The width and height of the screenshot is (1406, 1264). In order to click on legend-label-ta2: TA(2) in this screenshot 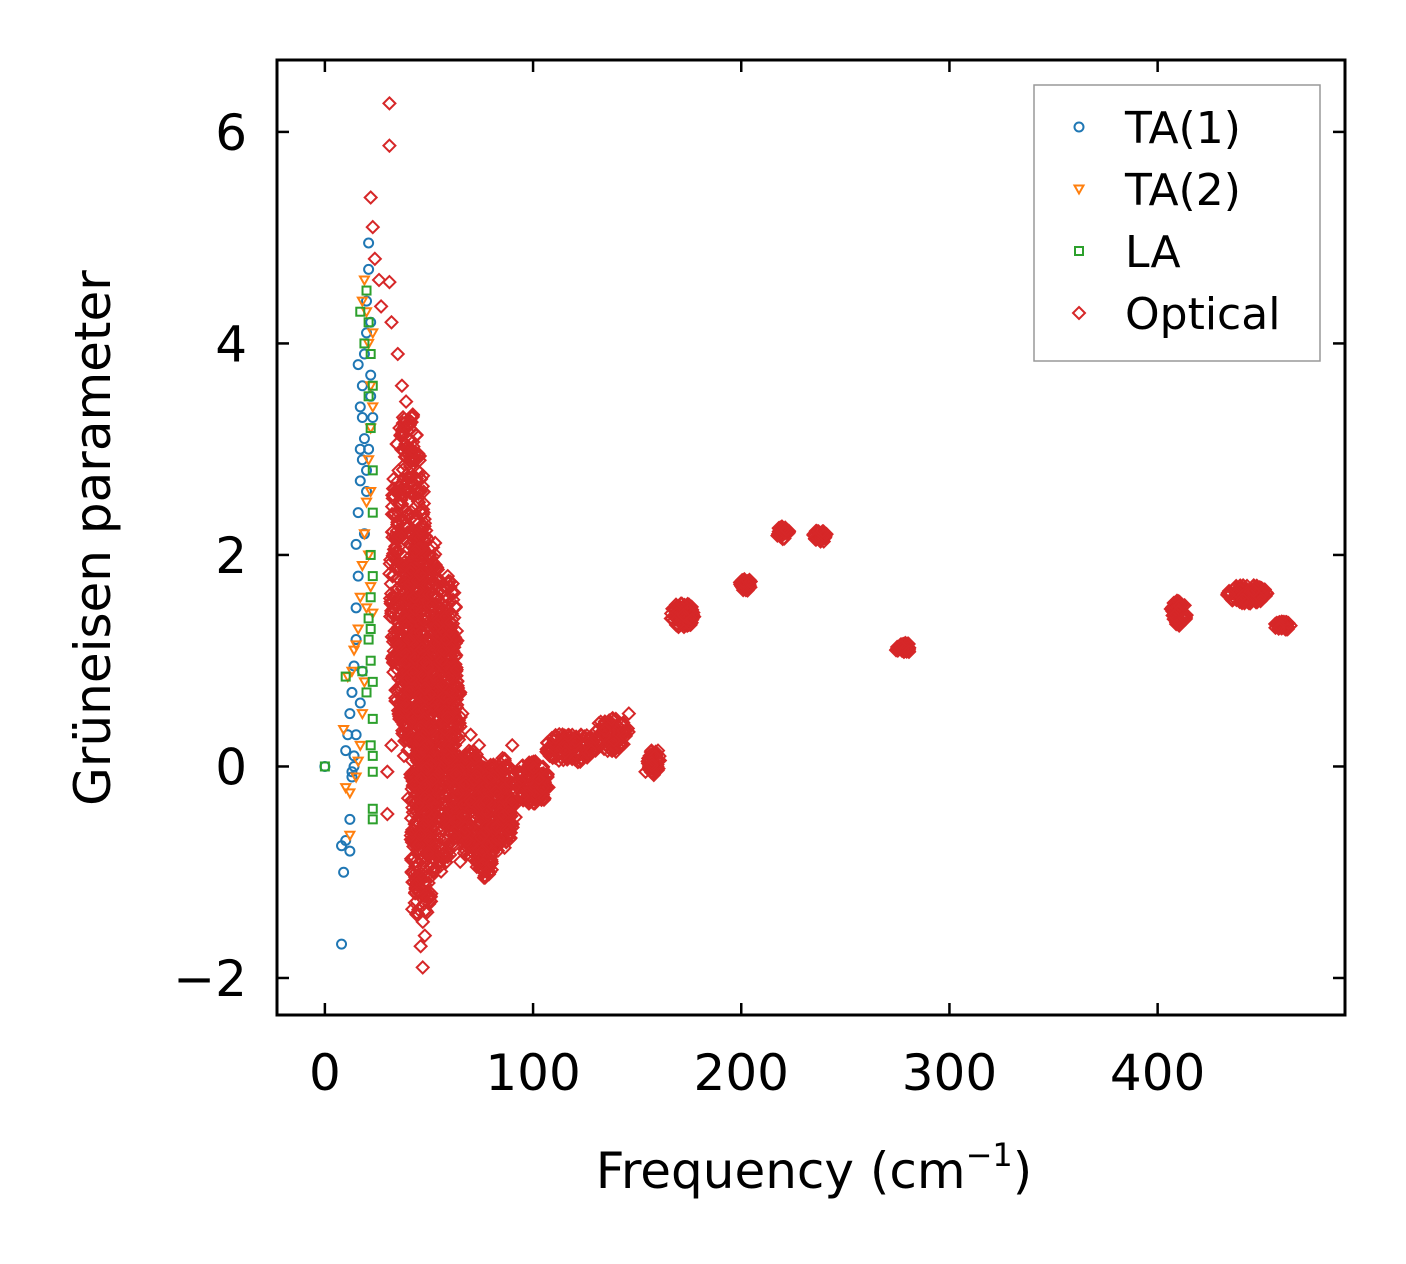, I will do `click(1182, 190)`.